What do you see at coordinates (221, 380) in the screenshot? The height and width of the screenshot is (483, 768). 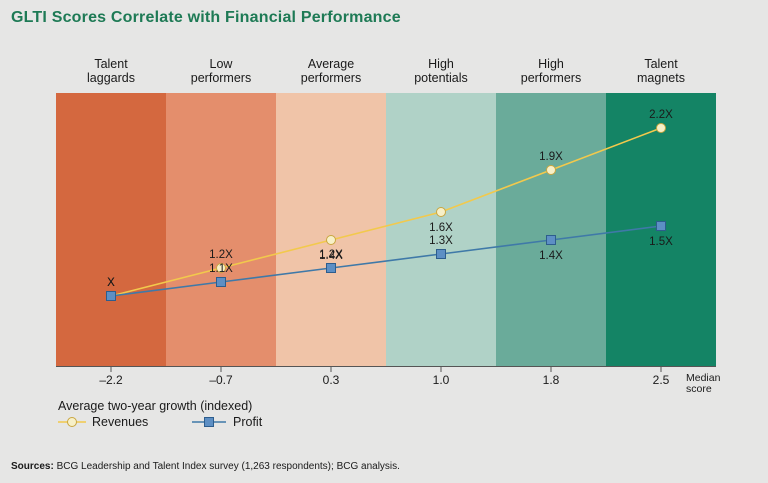 I see `tick-label: –0.7` at bounding box center [221, 380].